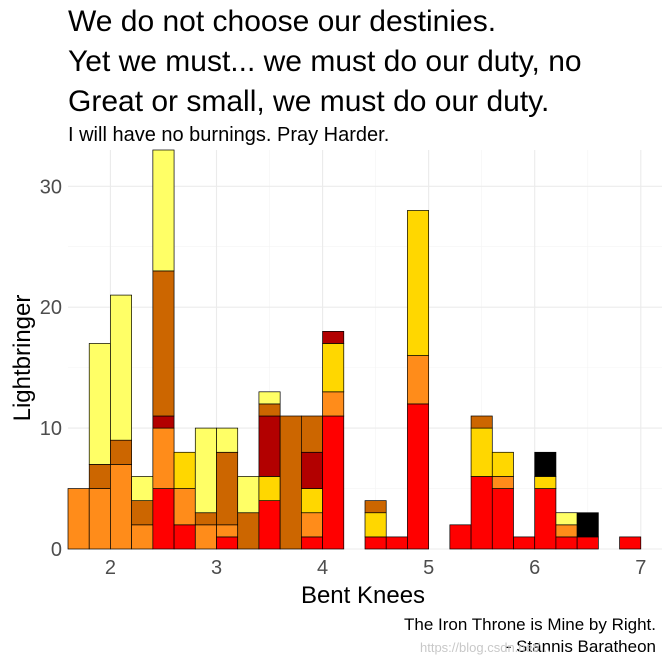  What do you see at coordinates (51, 429) in the screenshot?
I see `y-tick-label: 10` at bounding box center [51, 429].